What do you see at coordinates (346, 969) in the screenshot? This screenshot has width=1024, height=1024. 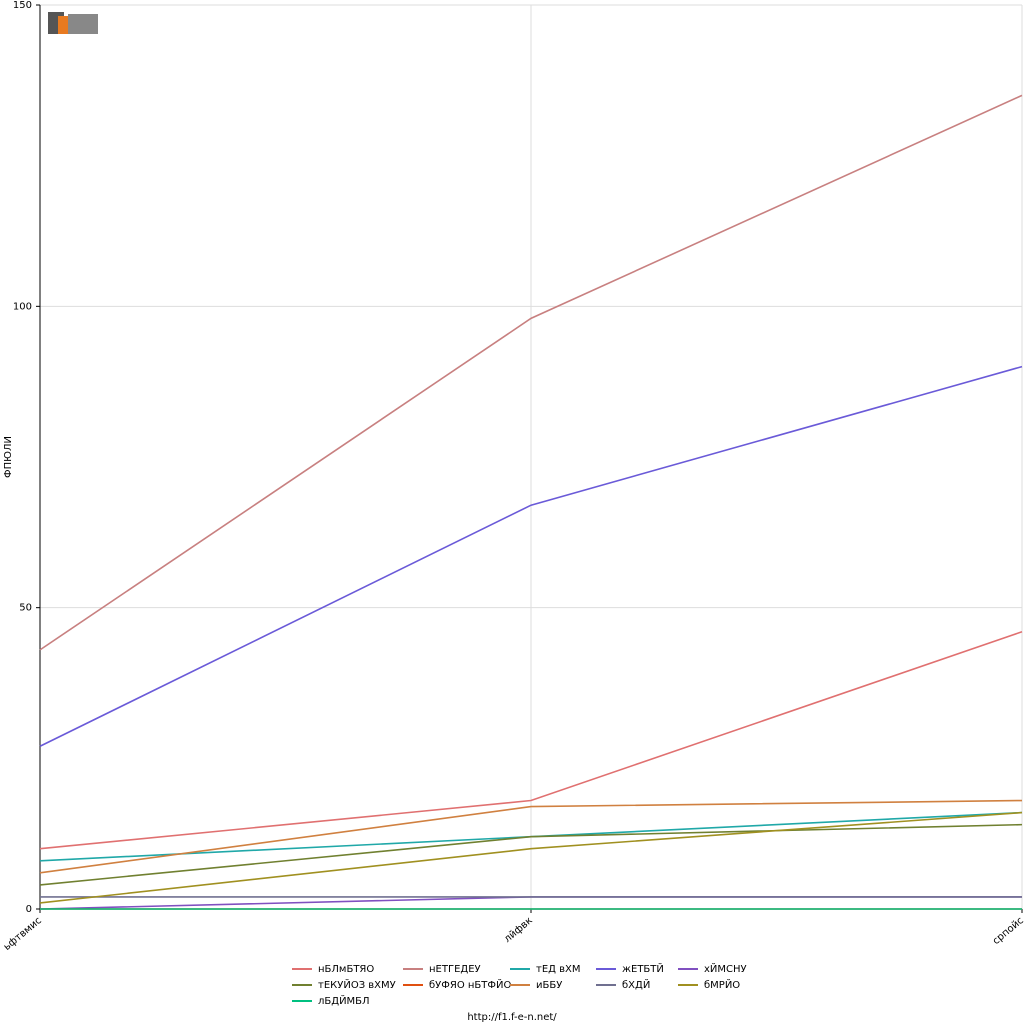 I see `legend-label: нБЛмБТЯО` at bounding box center [346, 969].